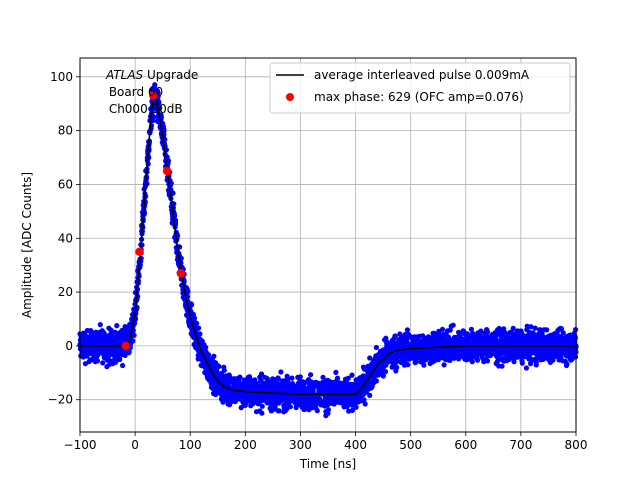  I want to click on annotation-upgrade: Upgrade, so click(170, 75).